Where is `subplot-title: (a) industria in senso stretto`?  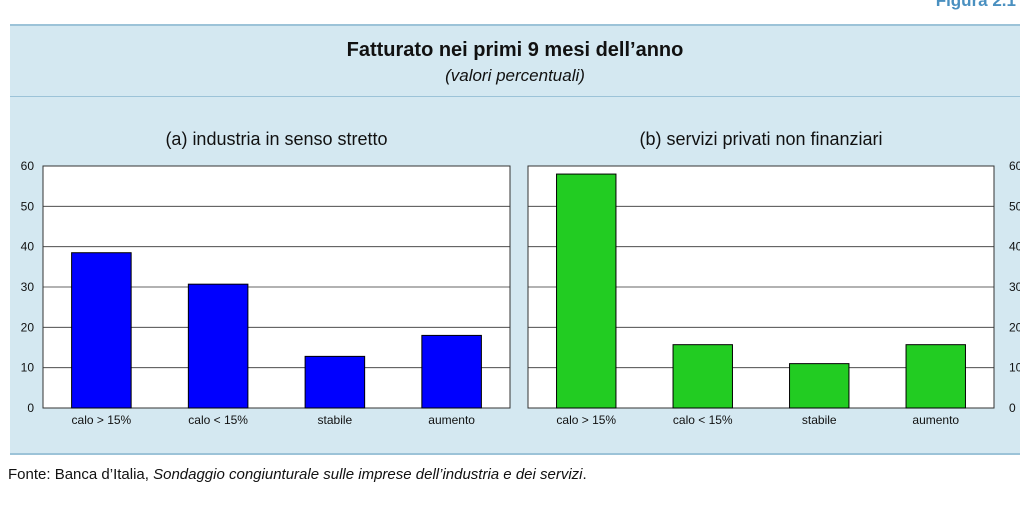
subplot-title: (a) industria in senso stretto is located at coordinates (276, 139).